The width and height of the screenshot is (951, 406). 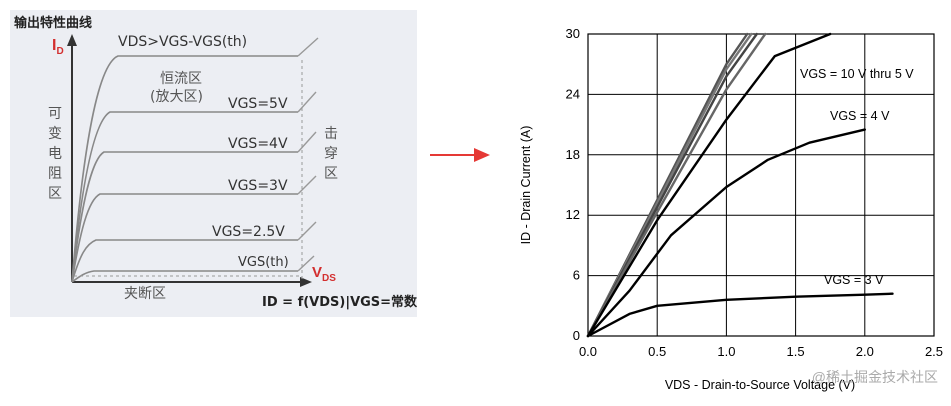 I want to click on y-tick-label-4: 24, so click(x=573, y=93).